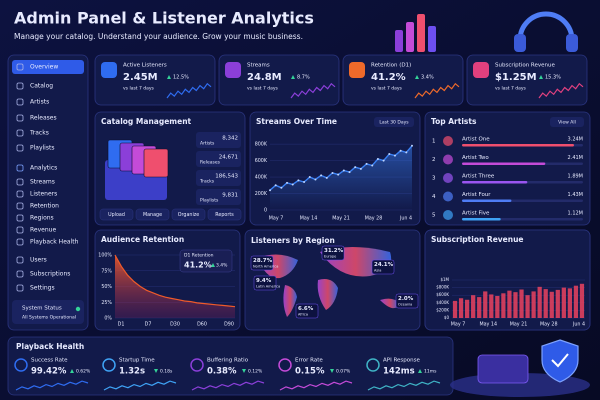 Image resolution: width=600 pixels, height=400 pixels. I want to click on kpi-value: 2.45M, so click(140, 77).